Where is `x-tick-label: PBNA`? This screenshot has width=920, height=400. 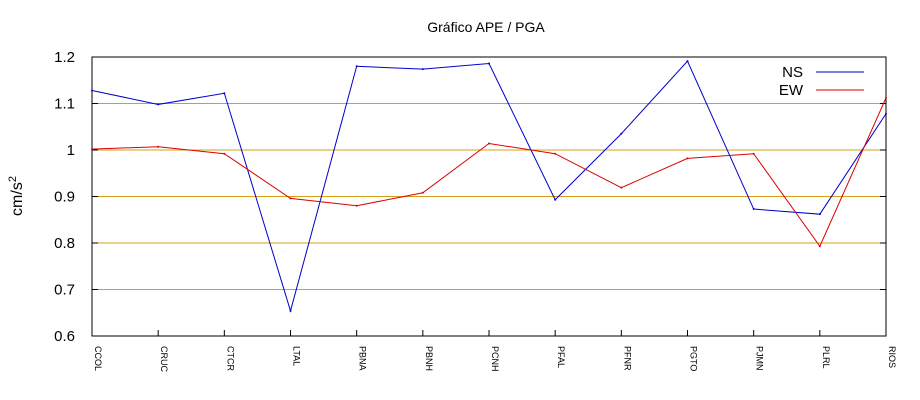
x-tick-label: PBNA is located at coordinates (363, 358).